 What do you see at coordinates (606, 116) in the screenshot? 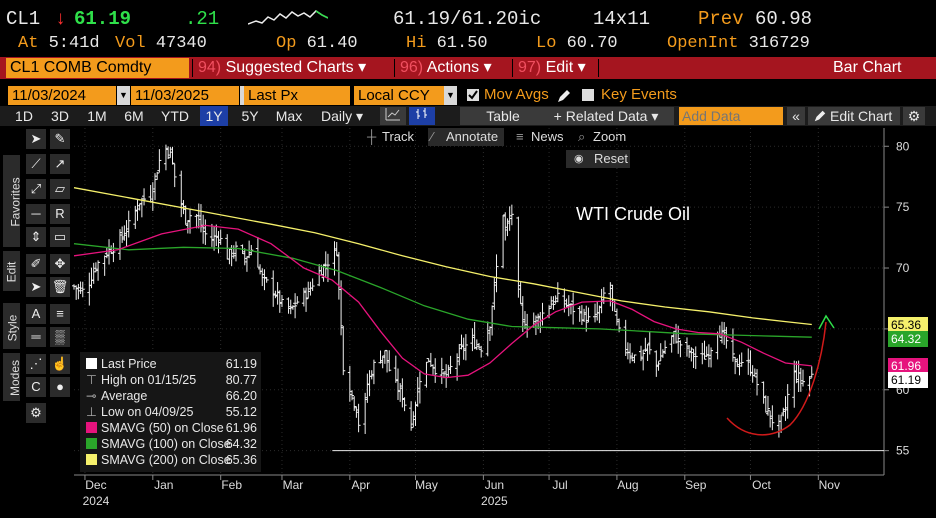
I see `related-data-button: + Related Data ▾` at bounding box center [606, 116].